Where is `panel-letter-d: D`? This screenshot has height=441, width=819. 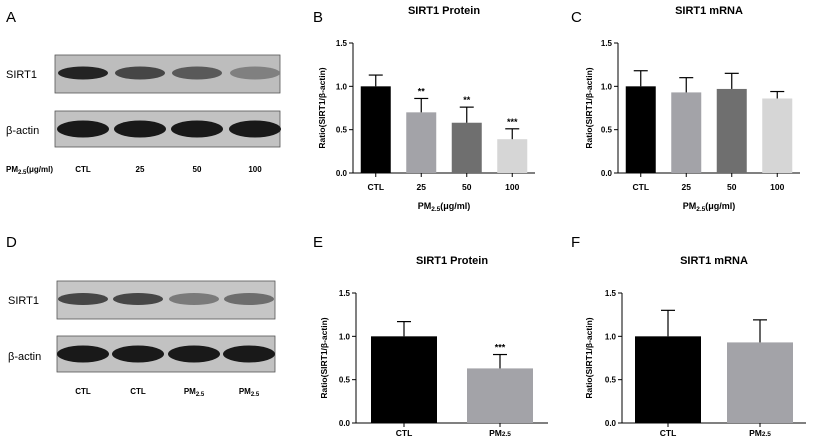 panel-letter-d: D is located at coordinates (11, 242).